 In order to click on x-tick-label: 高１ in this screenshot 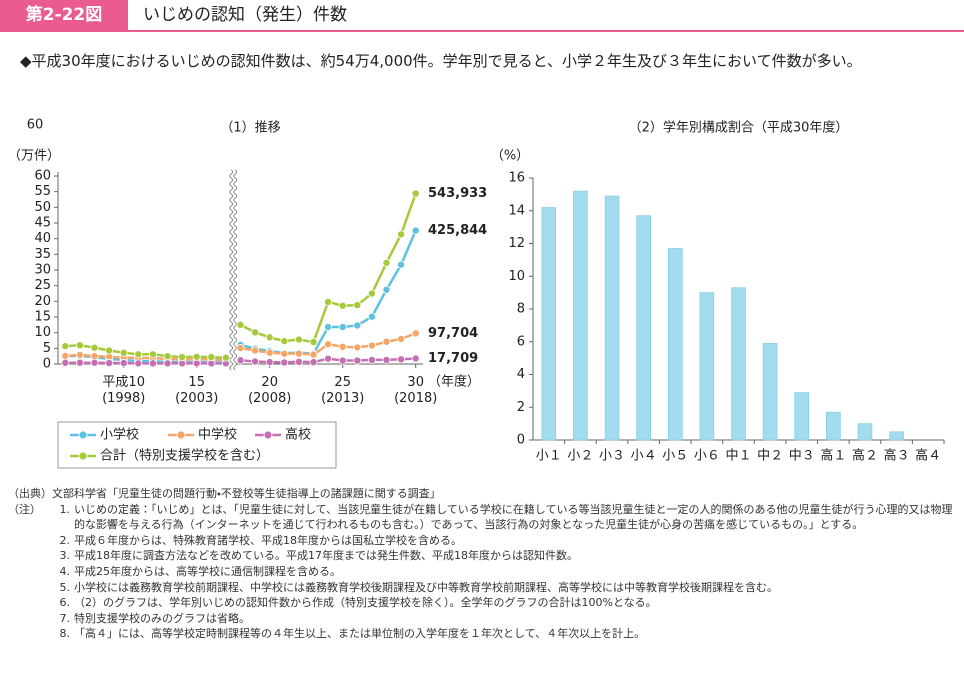, I will do `click(833, 456)`.